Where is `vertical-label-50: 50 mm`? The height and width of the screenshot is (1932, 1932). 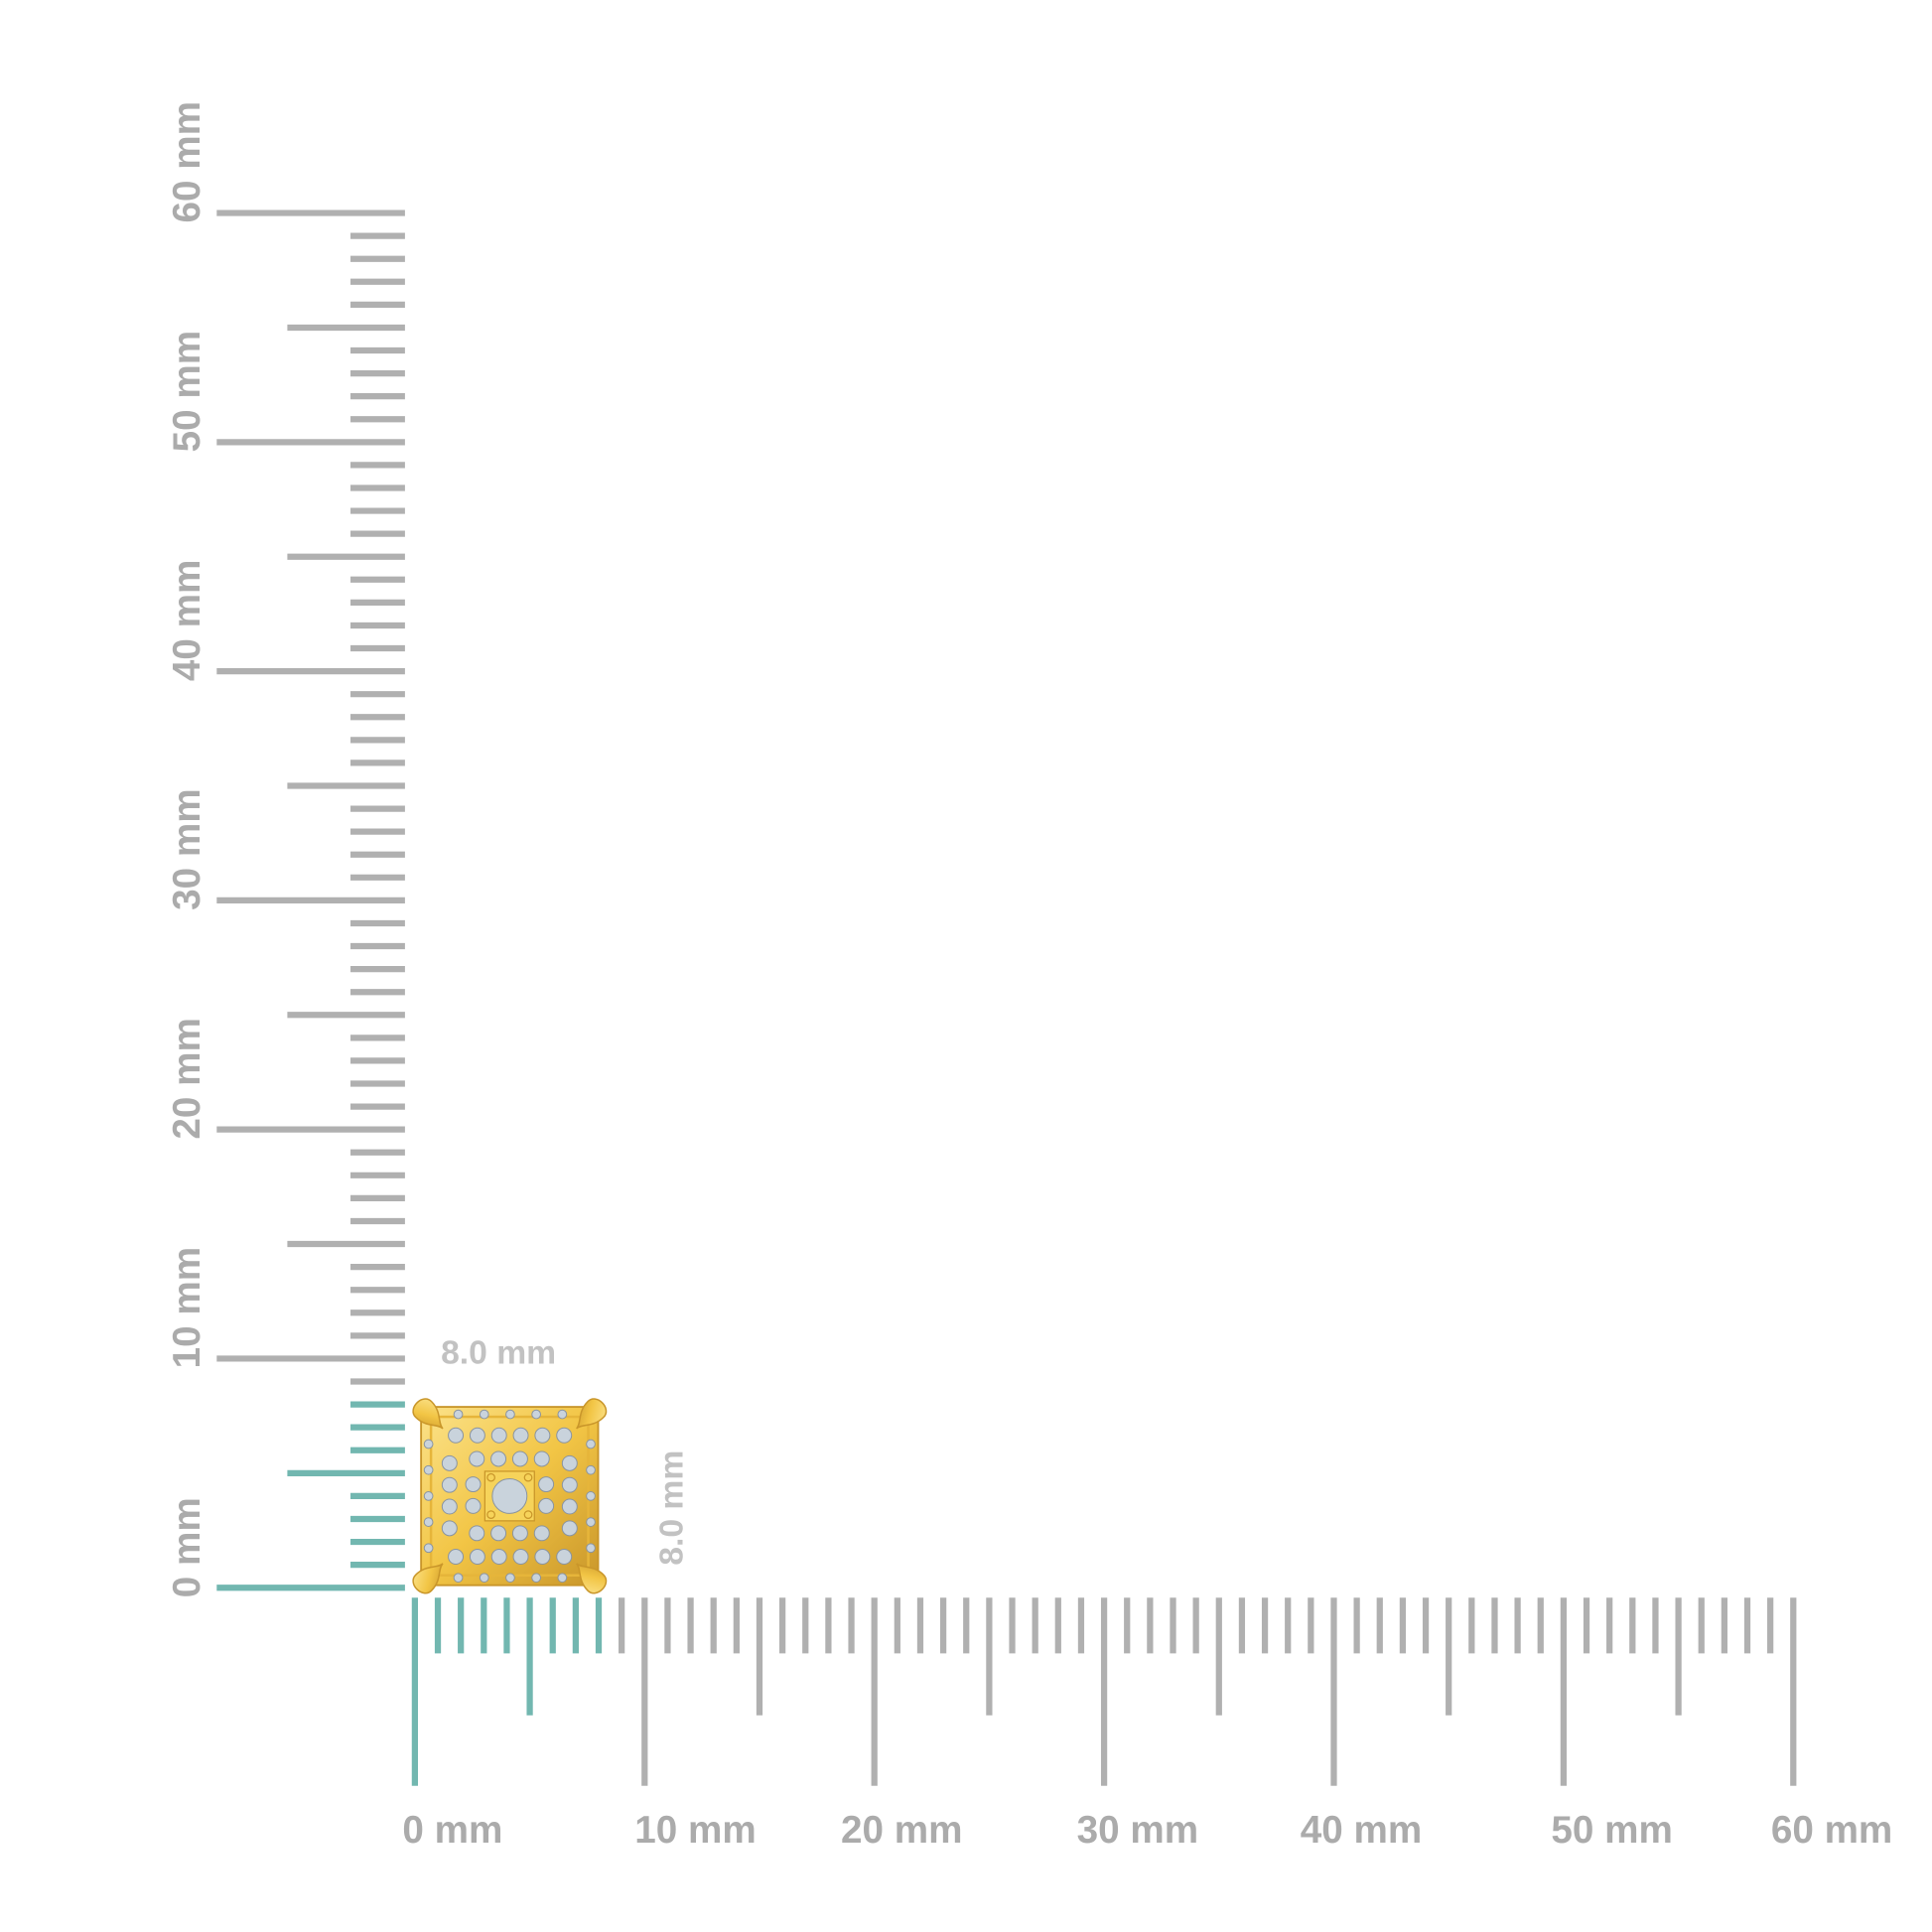 vertical-label-50: 50 mm is located at coordinates (187, 391).